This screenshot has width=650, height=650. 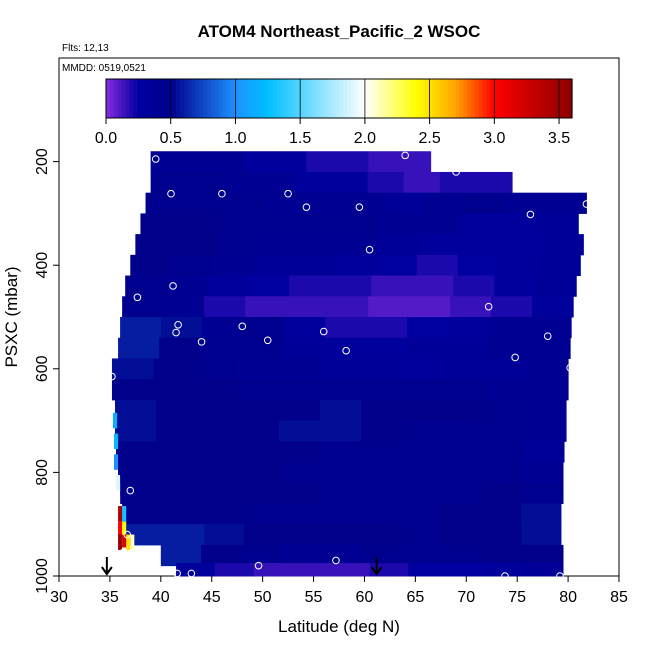 What do you see at coordinates (107, 571) in the screenshot?
I see `marker-arrow-head` at bounding box center [107, 571].